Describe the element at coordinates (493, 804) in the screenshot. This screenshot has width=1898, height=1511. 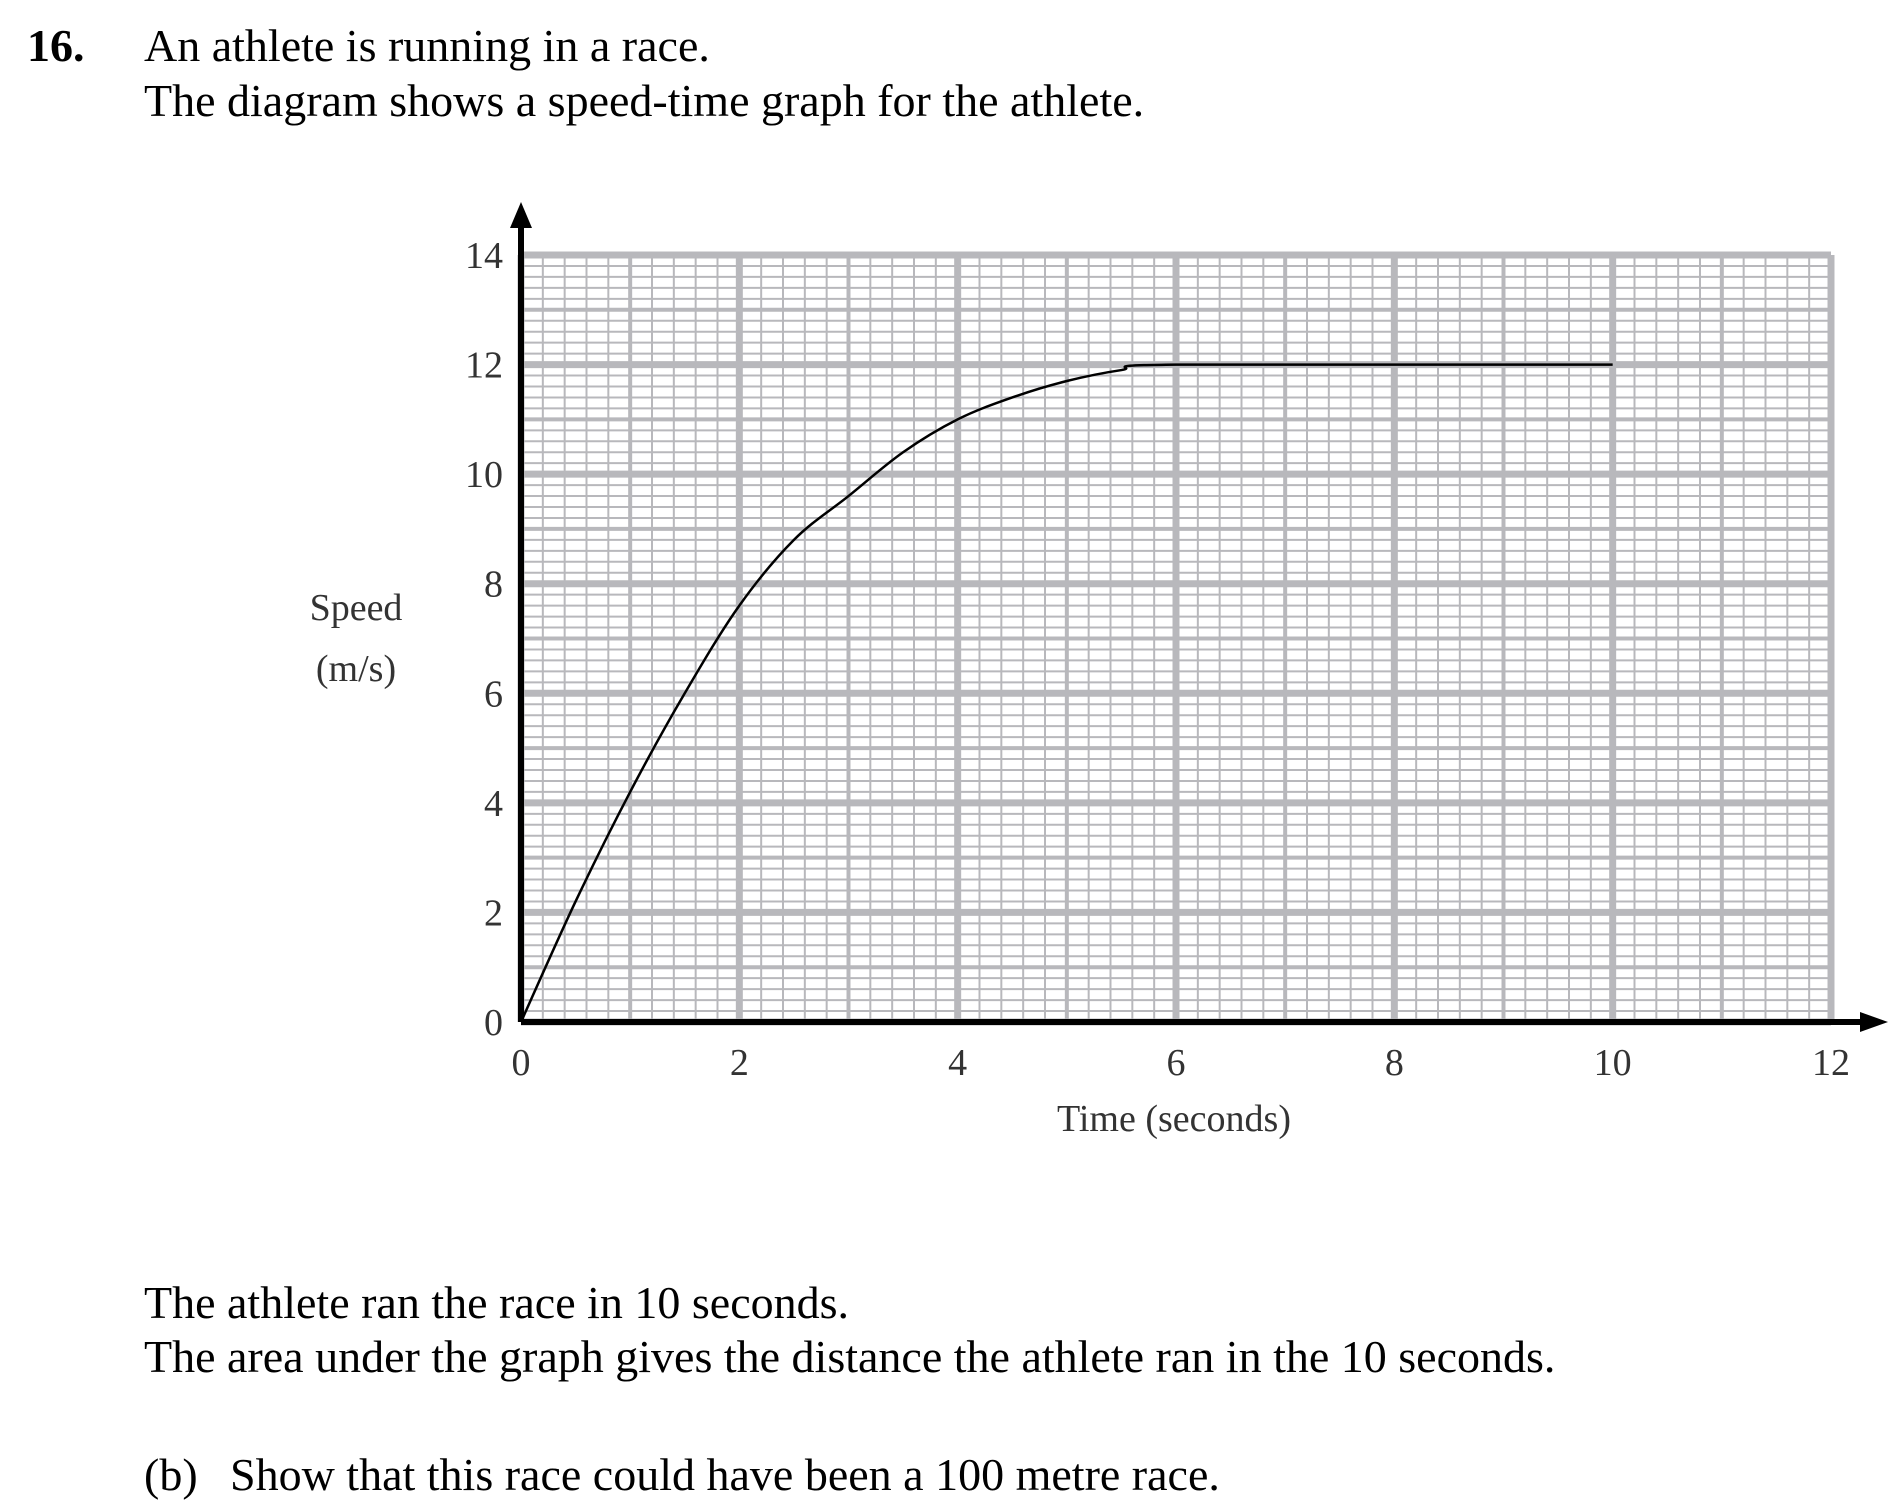
I see `y-tick-label: 4` at that location.